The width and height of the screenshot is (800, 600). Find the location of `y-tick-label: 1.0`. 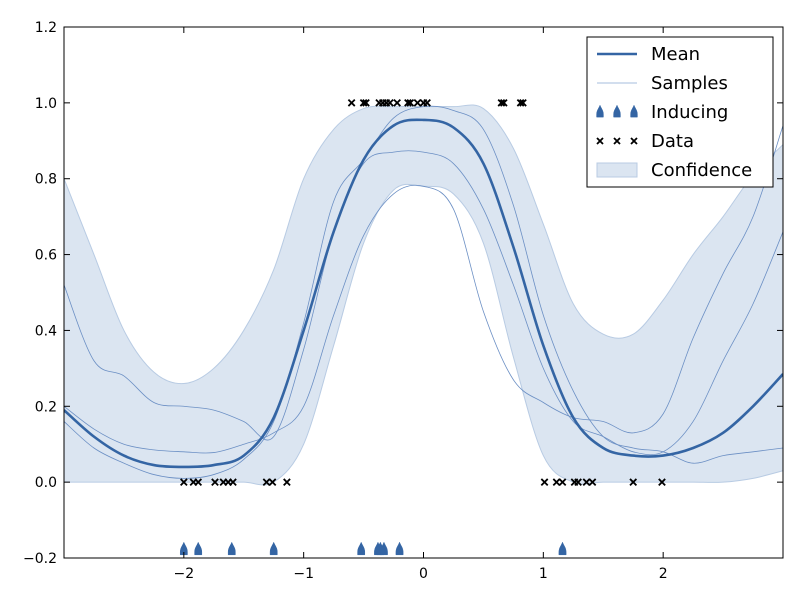

y-tick-label: 1.0 is located at coordinates (46, 104).